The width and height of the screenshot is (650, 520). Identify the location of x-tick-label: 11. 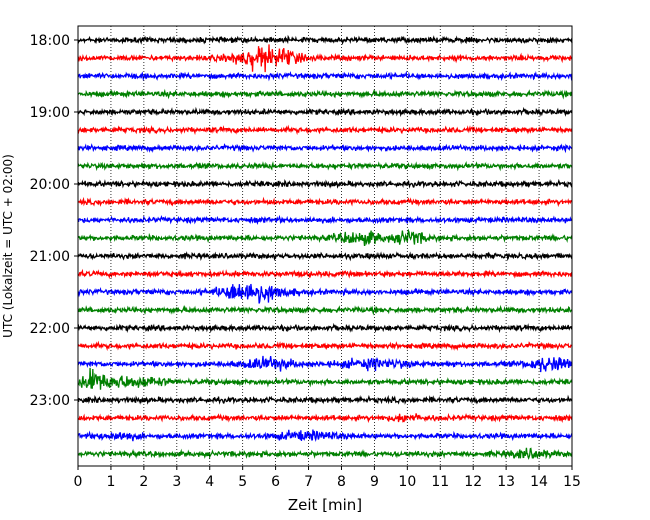
(440, 482).